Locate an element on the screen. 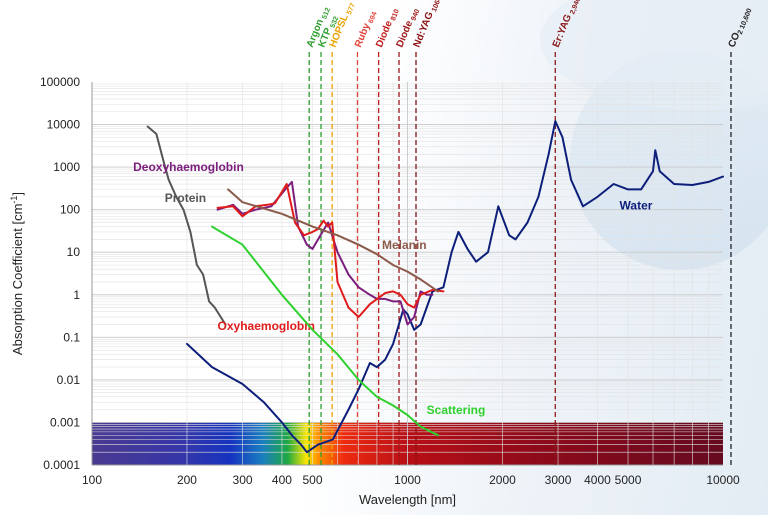  y-axis-title-close: ] is located at coordinates (17, 194).